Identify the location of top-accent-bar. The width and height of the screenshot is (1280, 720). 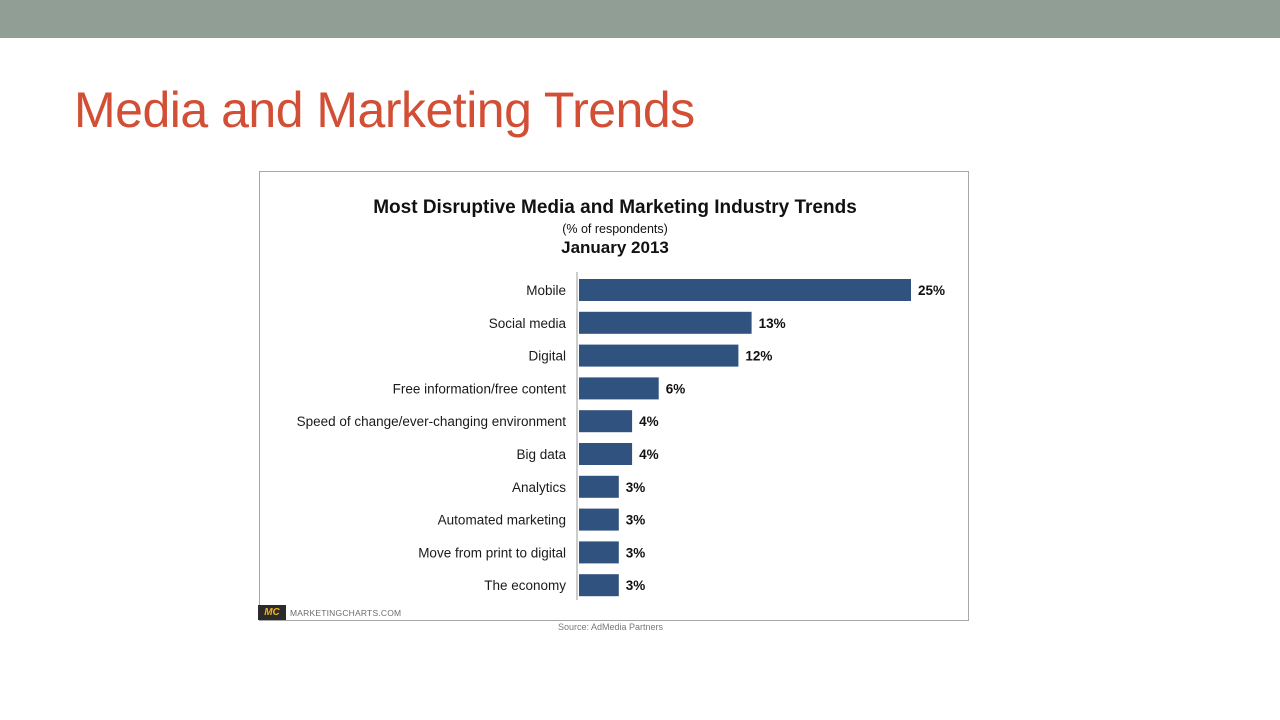
(640, 19).